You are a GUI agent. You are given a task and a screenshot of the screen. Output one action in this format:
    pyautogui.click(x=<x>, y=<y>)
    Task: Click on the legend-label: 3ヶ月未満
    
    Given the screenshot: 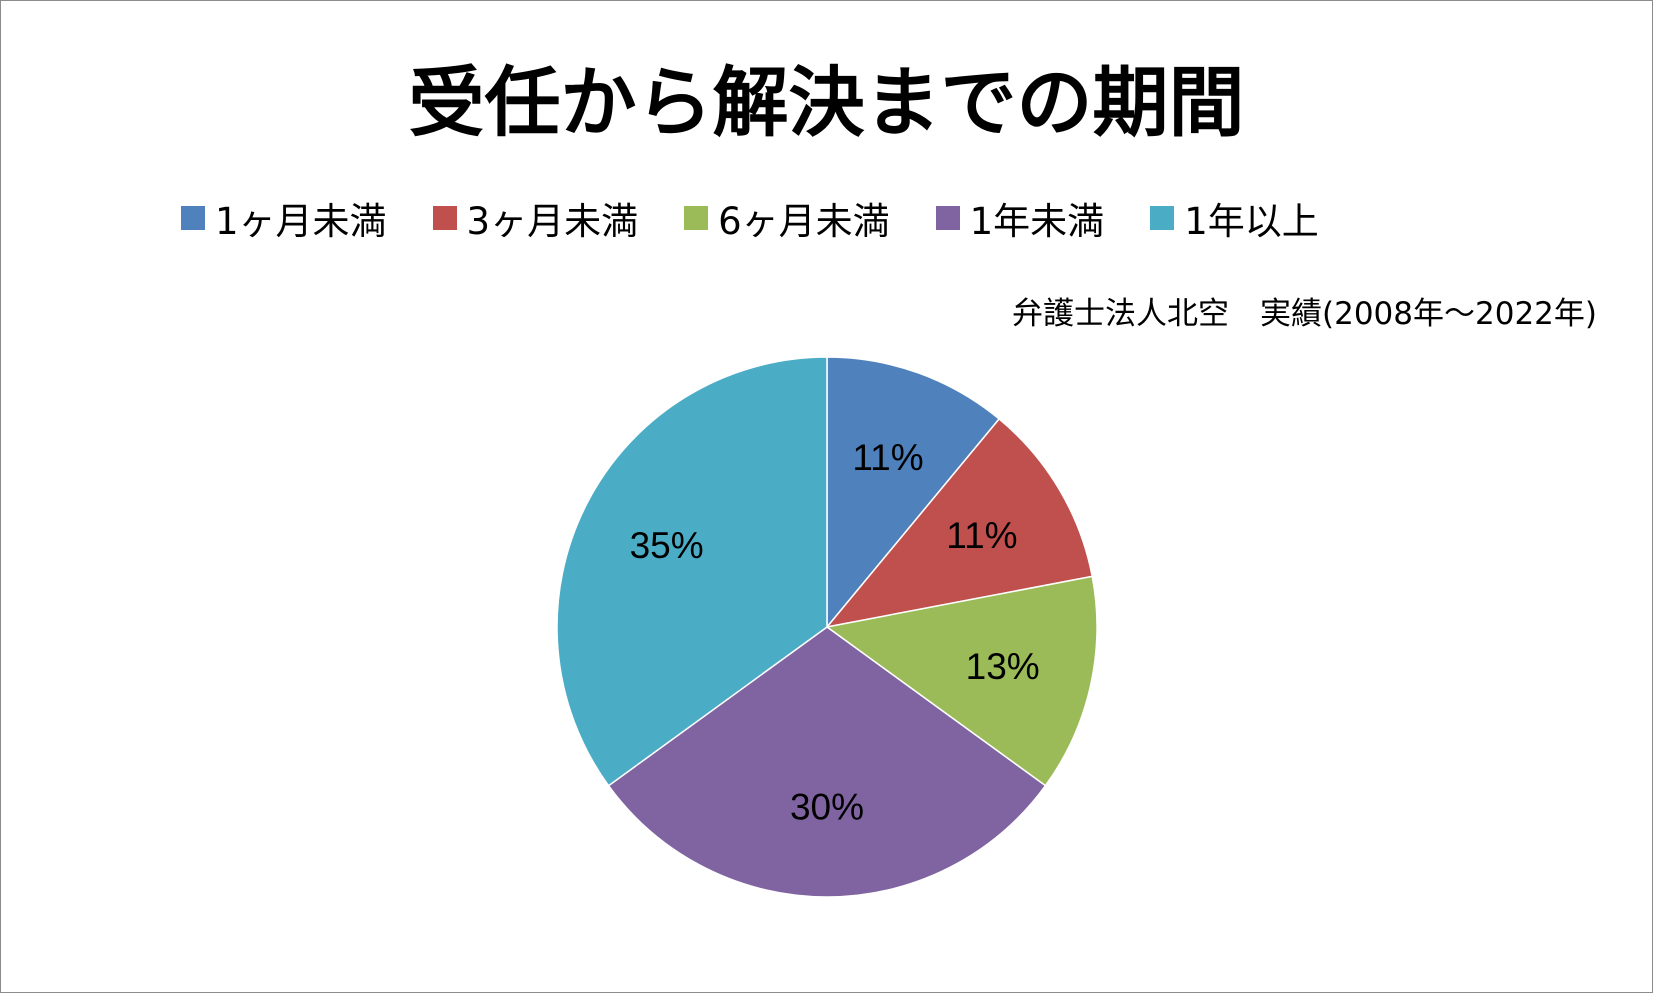 What is the action you would take?
    pyautogui.click(x=552, y=221)
    